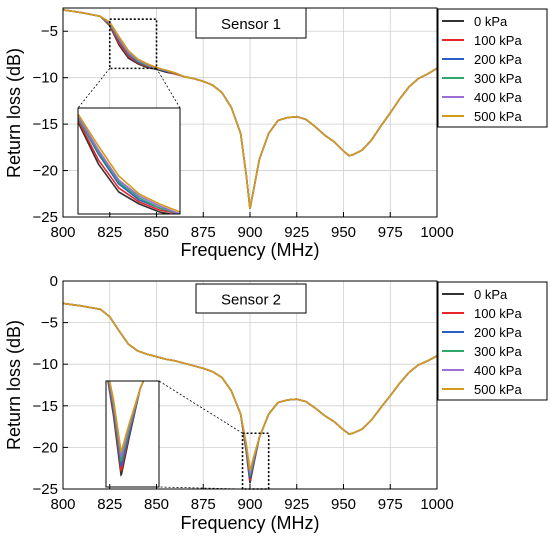 The image size is (550, 540). Describe the element at coordinates (54, 281) in the screenshot. I see `y-tick-label: 0` at that location.